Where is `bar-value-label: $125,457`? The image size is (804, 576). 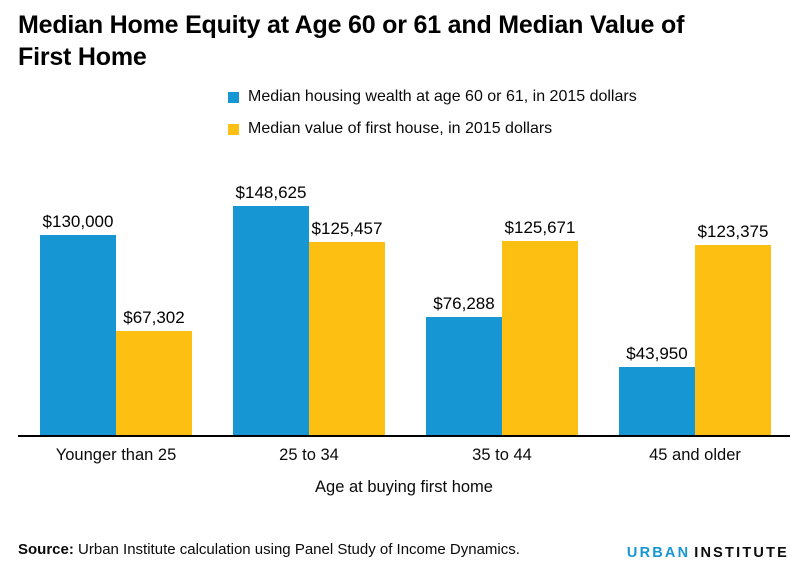 bar-value-label: $125,457 is located at coordinates (347, 228).